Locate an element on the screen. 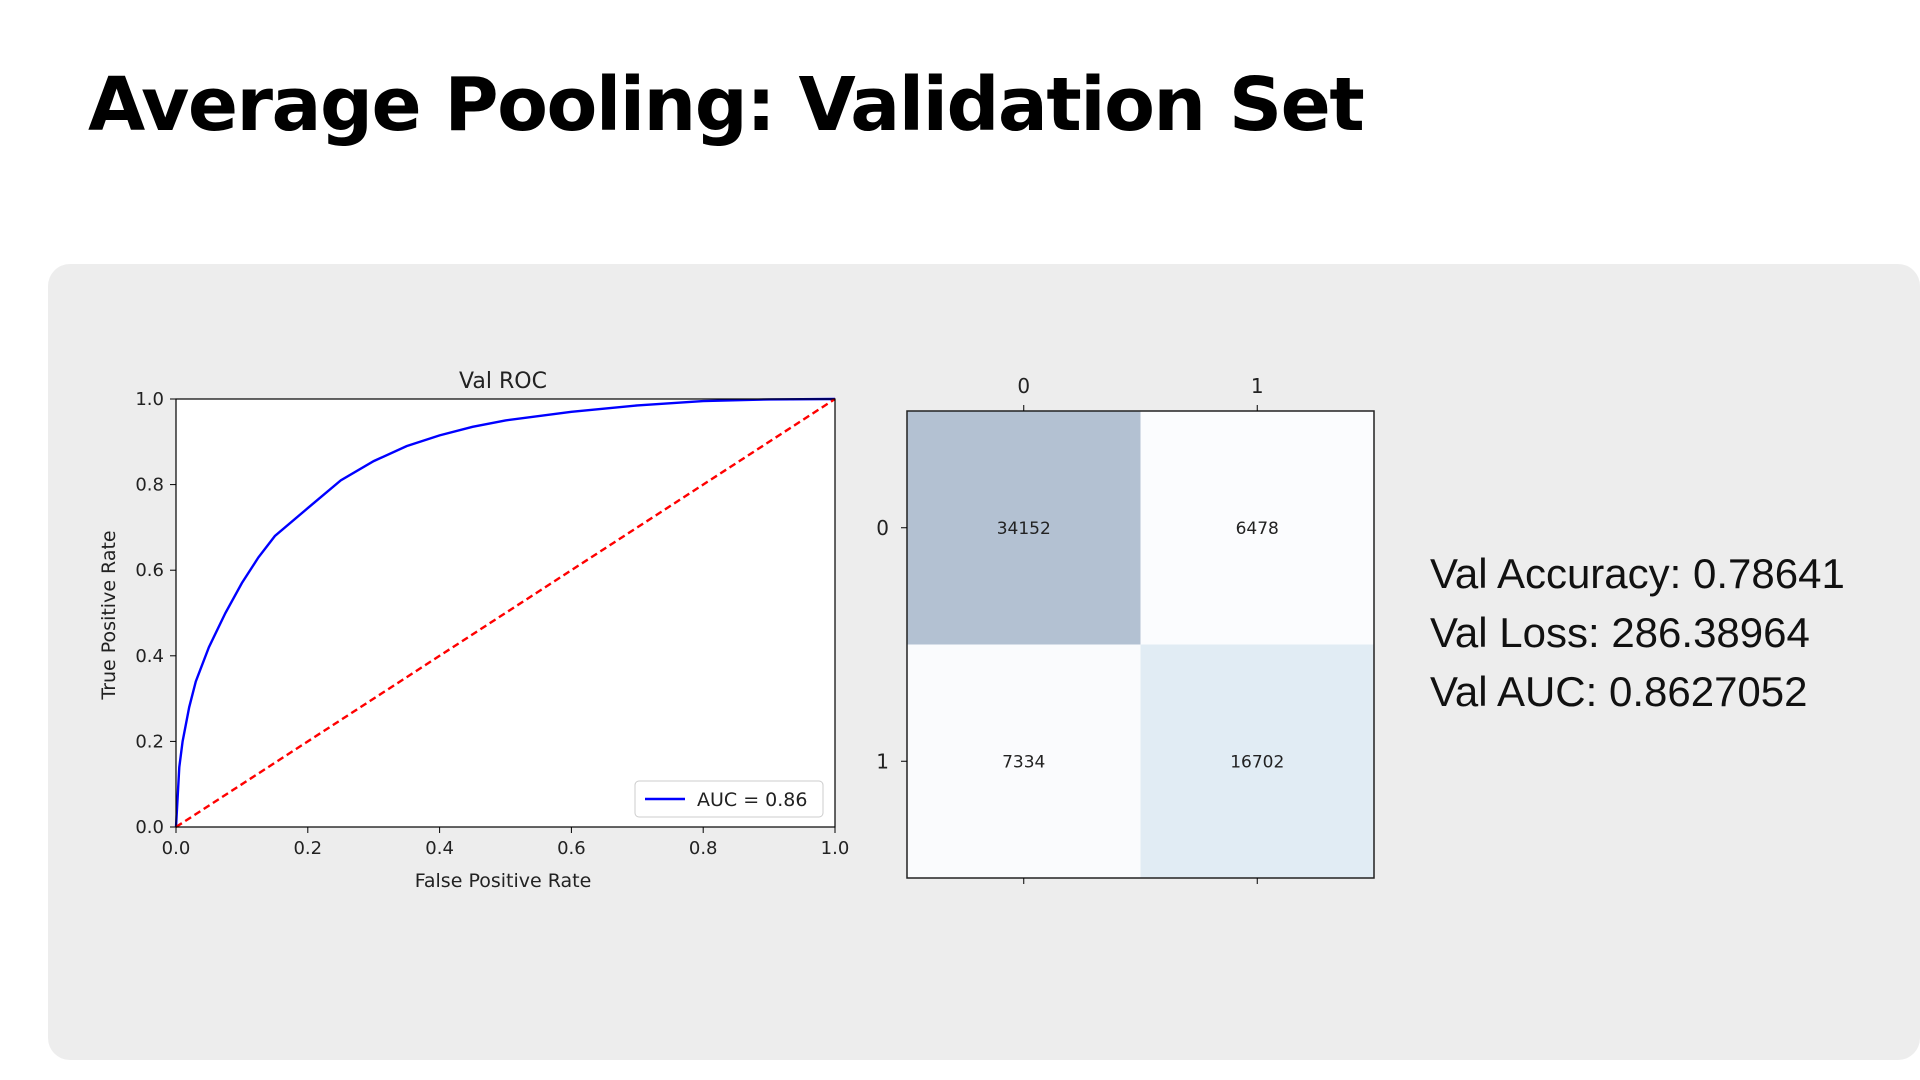  roc-plot-frame is located at coordinates (505, 613).